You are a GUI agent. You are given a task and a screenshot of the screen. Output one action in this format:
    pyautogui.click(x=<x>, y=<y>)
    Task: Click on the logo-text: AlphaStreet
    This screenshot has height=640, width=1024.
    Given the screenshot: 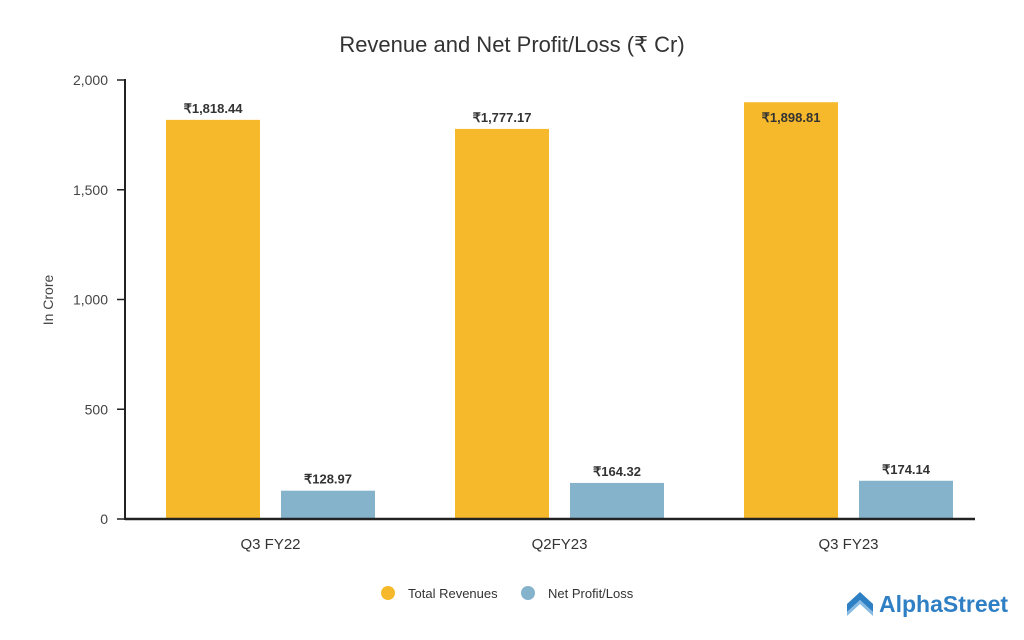 What is the action you would take?
    pyautogui.click(x=943, y=604)
    